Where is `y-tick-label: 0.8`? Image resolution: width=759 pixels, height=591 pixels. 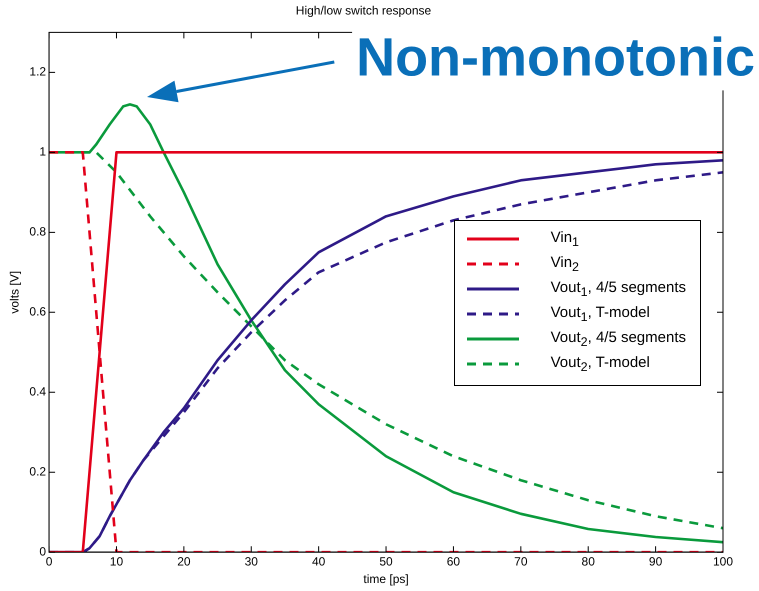 y-tick-label: 0.8 is located at coordinates (37, 231).